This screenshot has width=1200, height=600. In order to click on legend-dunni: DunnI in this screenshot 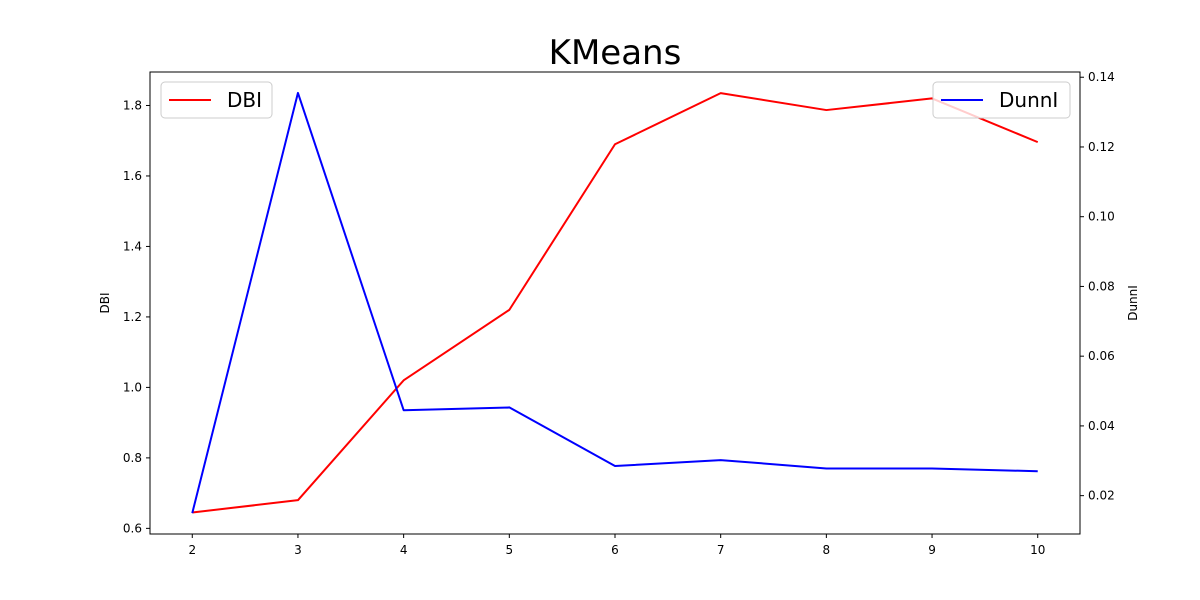, I will do `click(1001, 100)`.